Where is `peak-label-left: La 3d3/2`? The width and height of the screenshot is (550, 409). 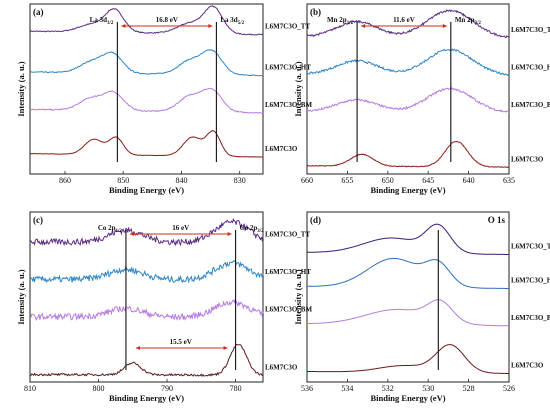
peak-label-left: La 3d3/2 is located at coordinates (102, 21).